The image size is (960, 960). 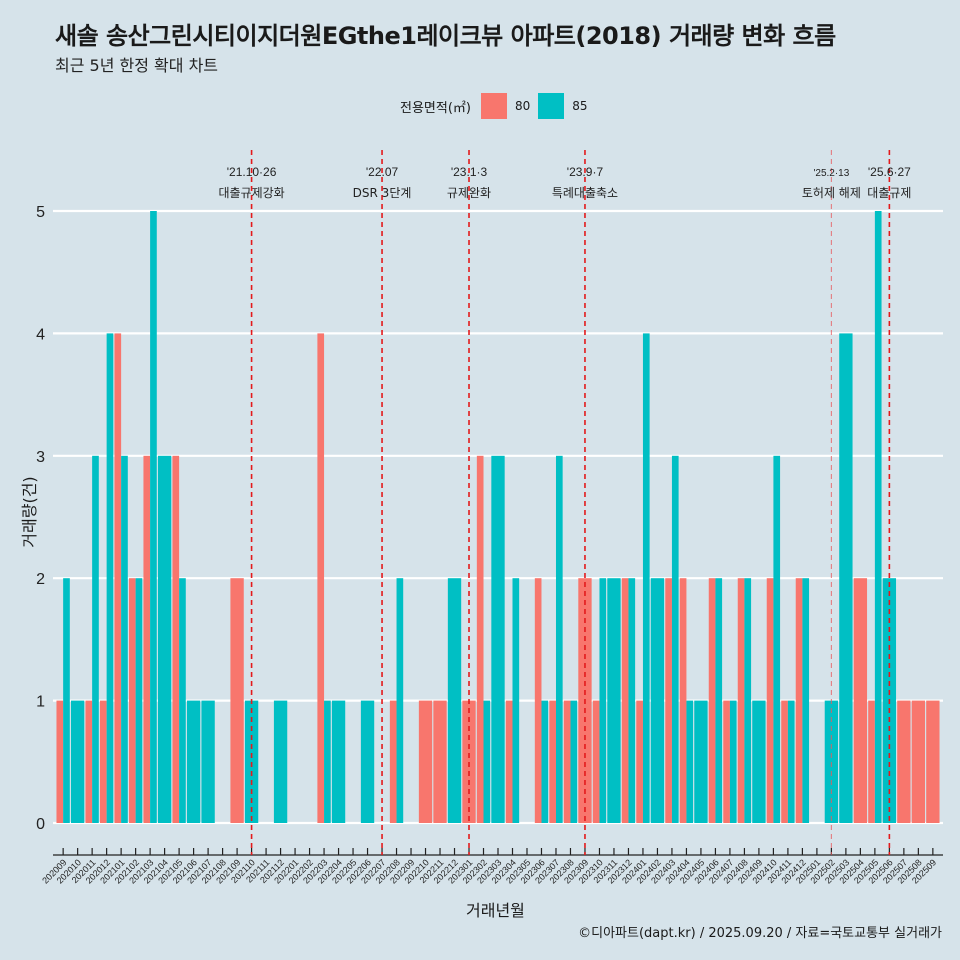 I want to click on y-axis-title: 거래량(건), so click(x=29, y=512).